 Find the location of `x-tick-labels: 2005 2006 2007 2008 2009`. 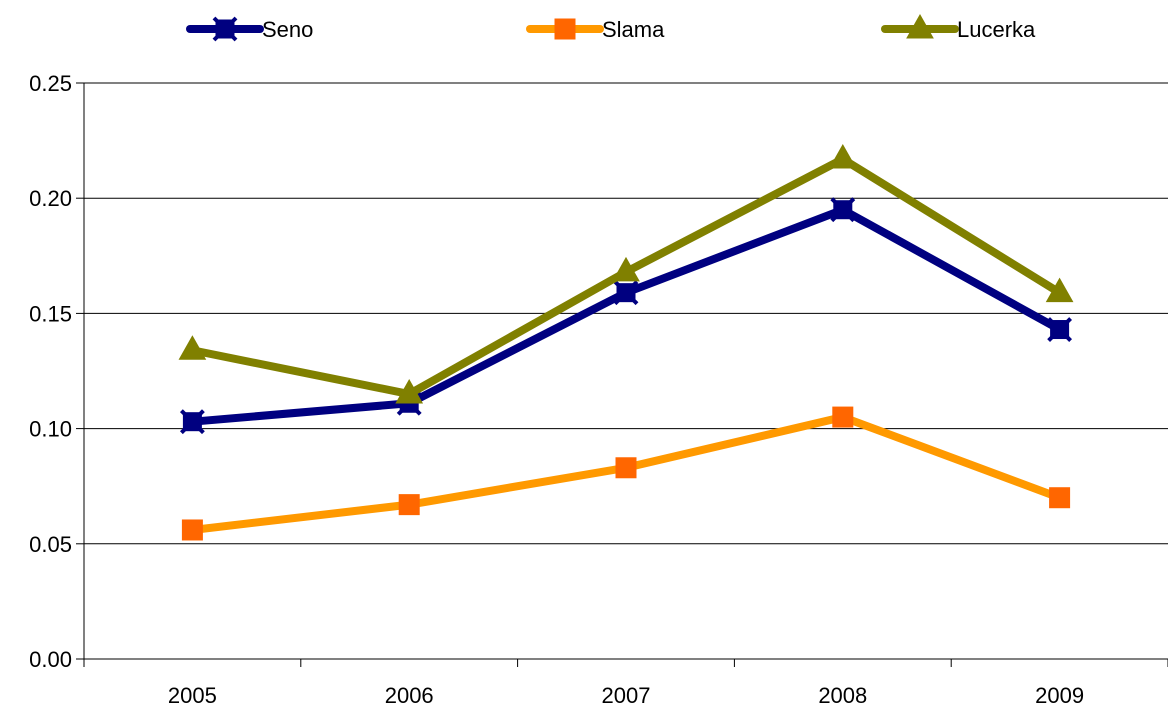

x-tick-labels: 2005 2006 2007 2008 2009 is located at coordinates (625, 683).